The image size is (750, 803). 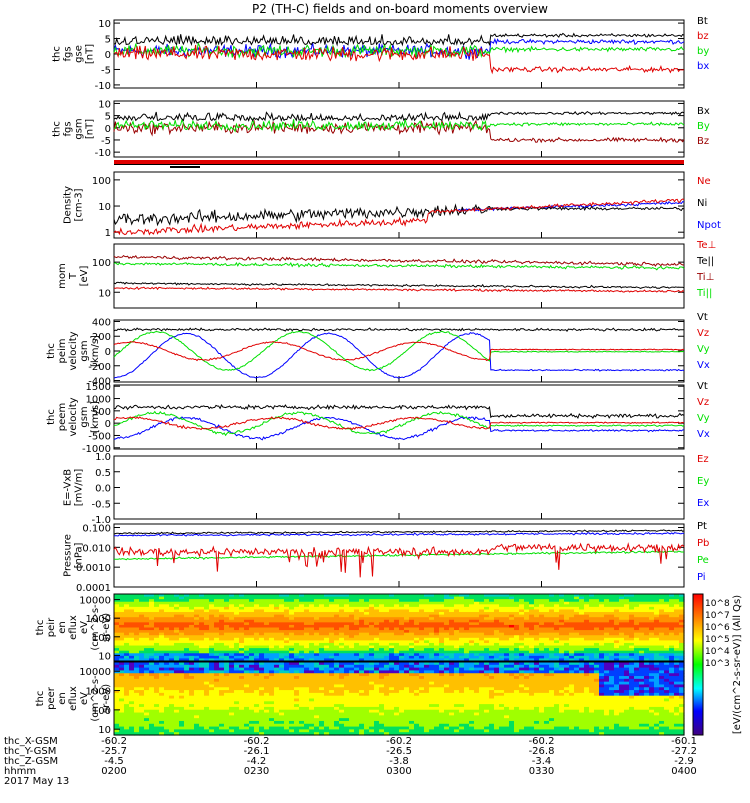 I want to click on ytick-label: -200, so click(x=99, y=367).